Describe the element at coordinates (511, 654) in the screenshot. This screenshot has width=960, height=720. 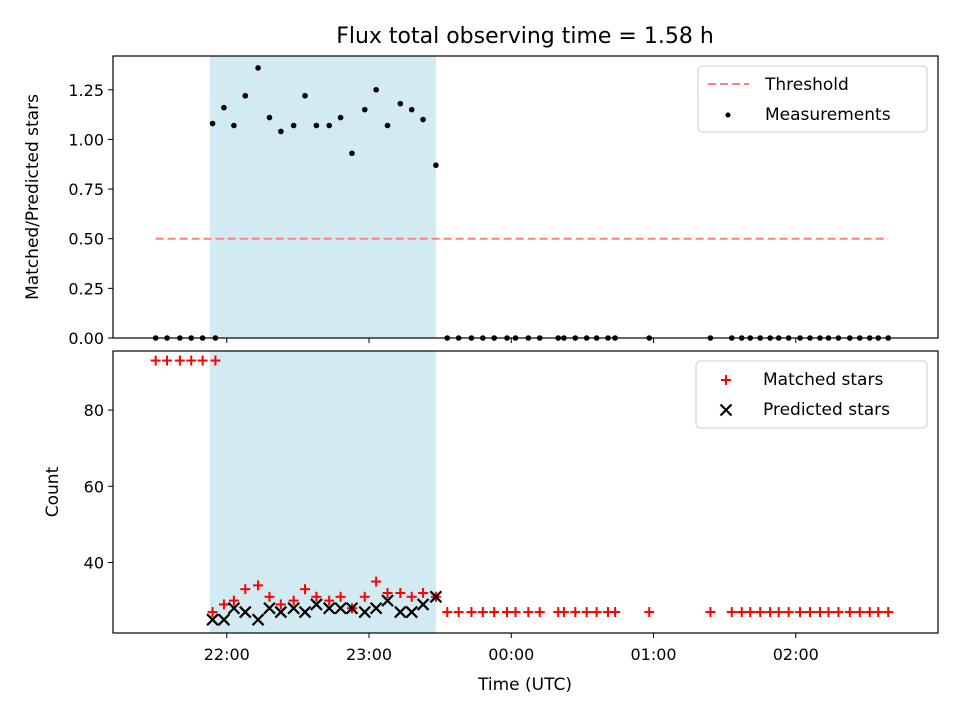
I see `x-tick-label: 00:00` at that location.